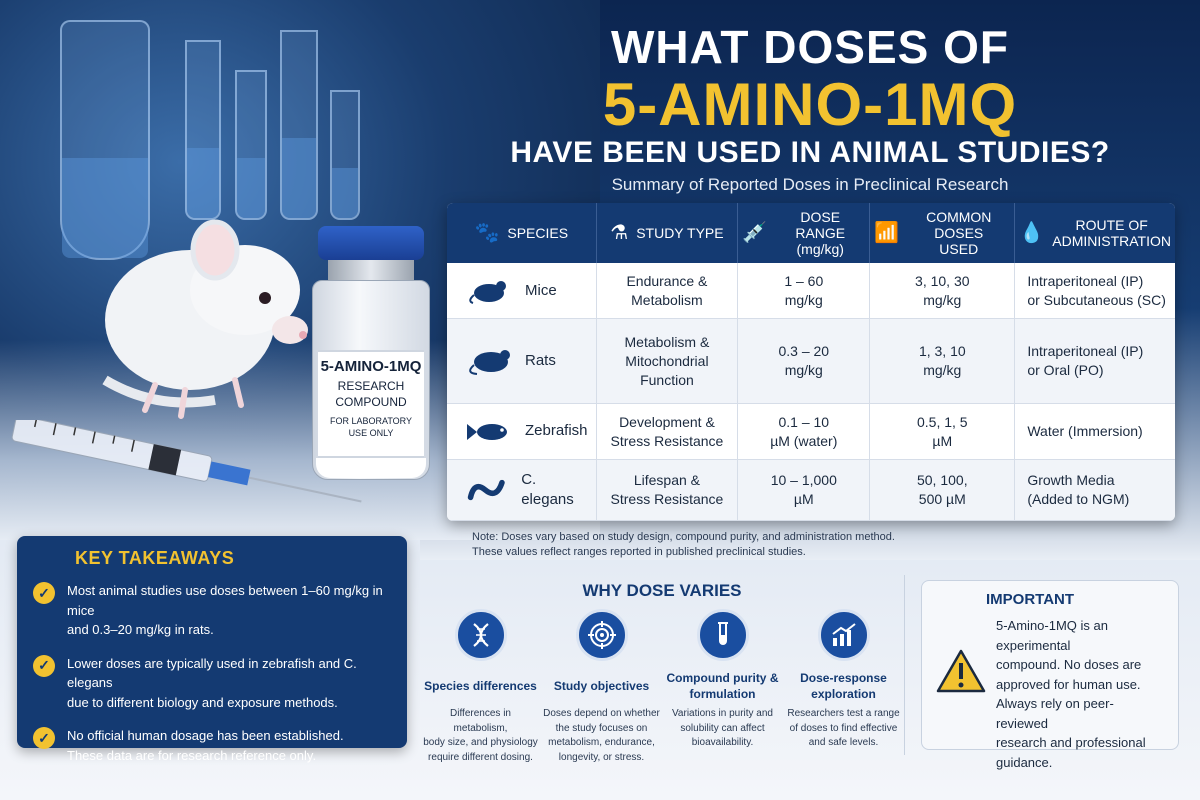  What do you see at coordinates (680, 233) in the screenshot?
I see `header-label: STUDY TYPE` at bounding box center [680, 233].